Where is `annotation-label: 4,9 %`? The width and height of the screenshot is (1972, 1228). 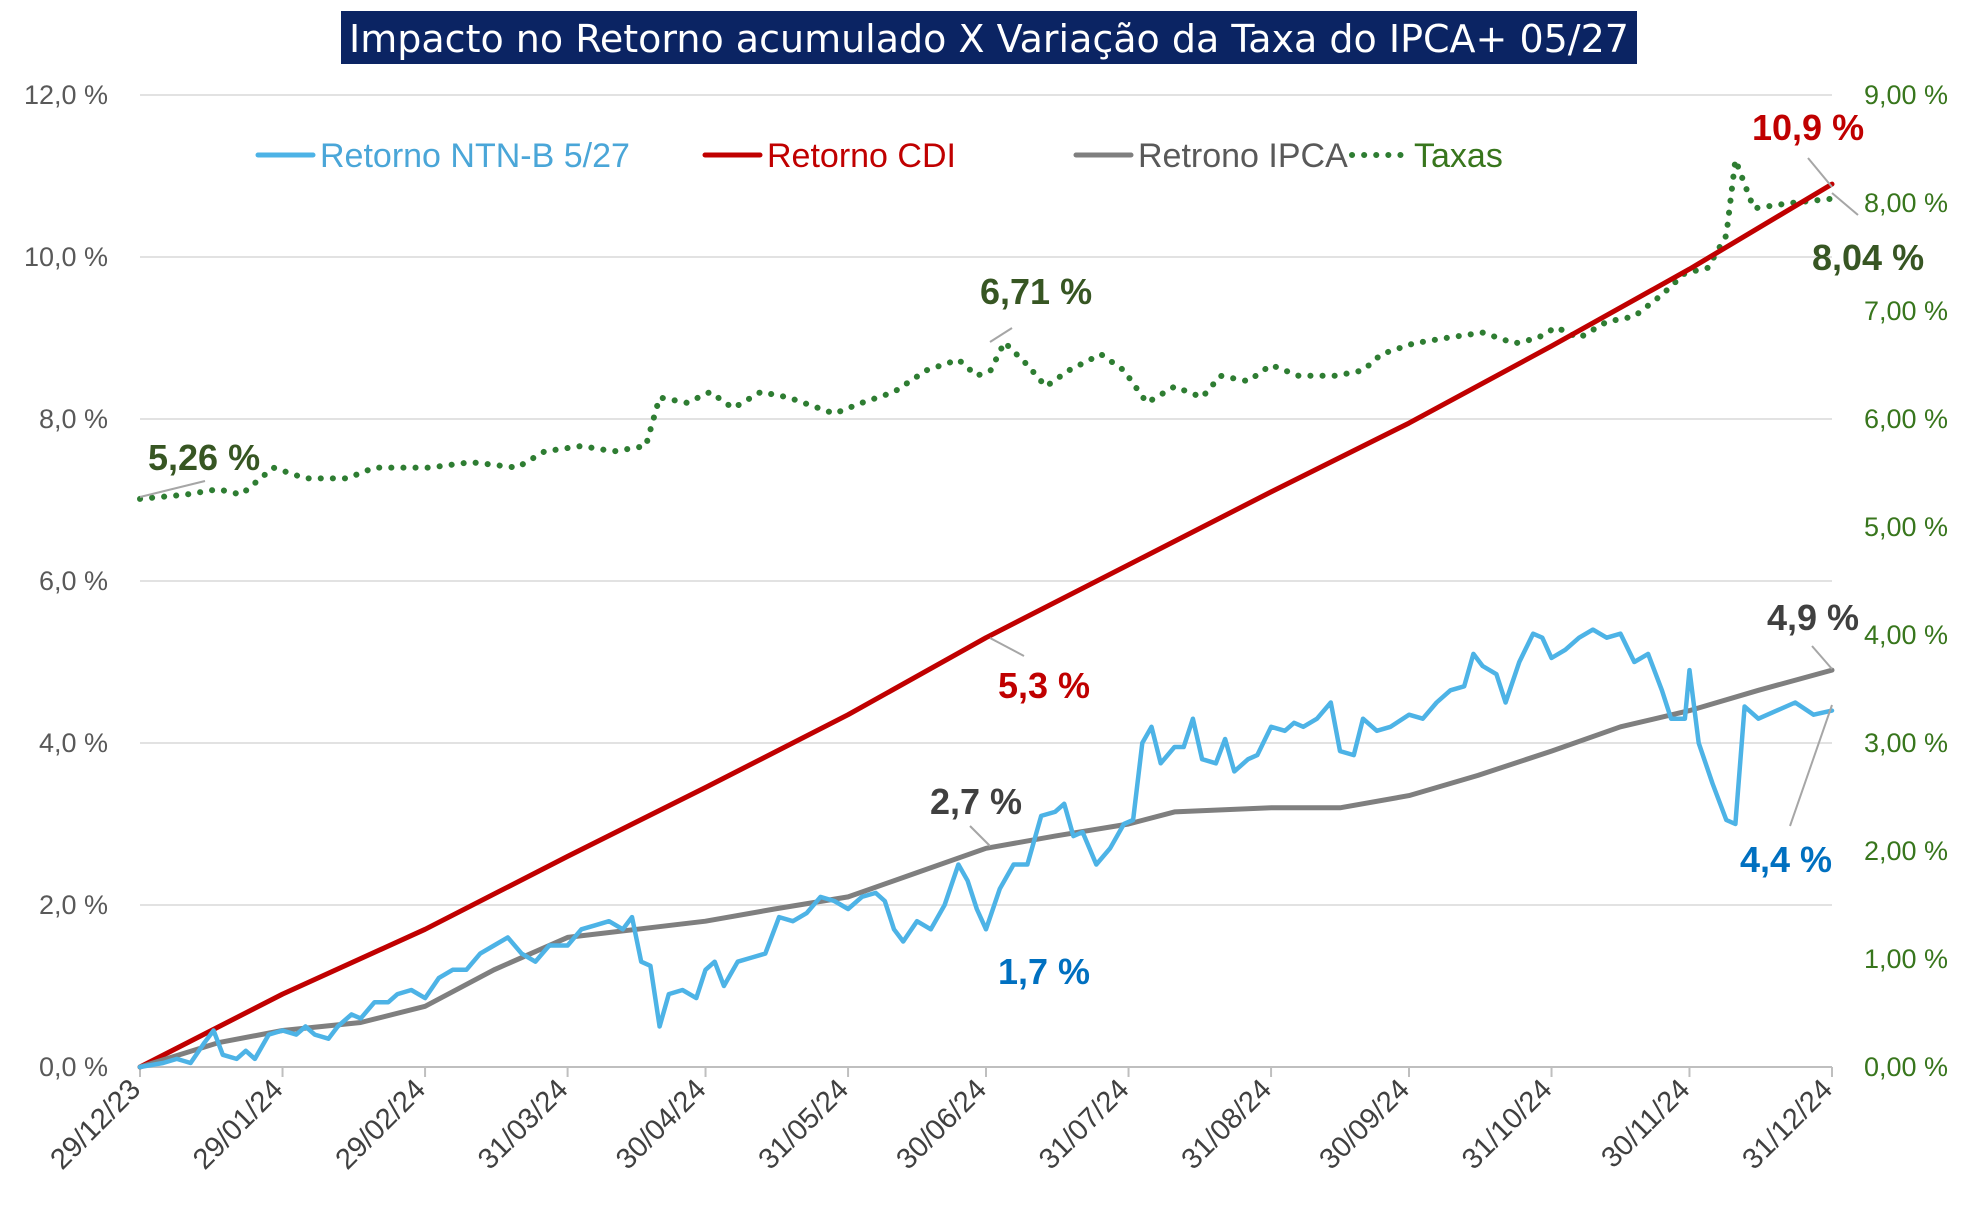
annotation-label: 4,9 % is located at coordinates (1813, 617).